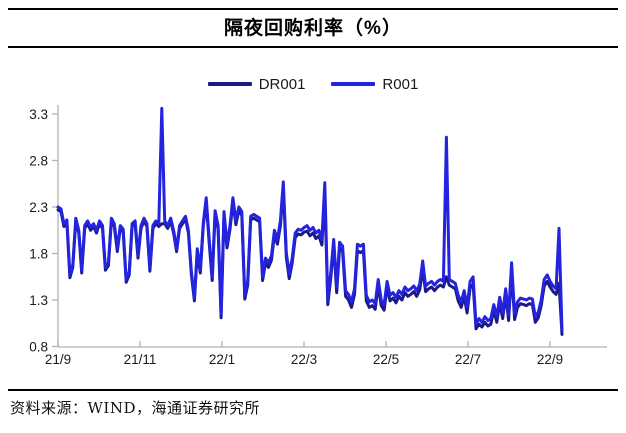 The image size is (626, 433). What do you see at coordinates (313, 390) in the screenshot?
I see `bottom-rule` at bounding box center [313, 390].